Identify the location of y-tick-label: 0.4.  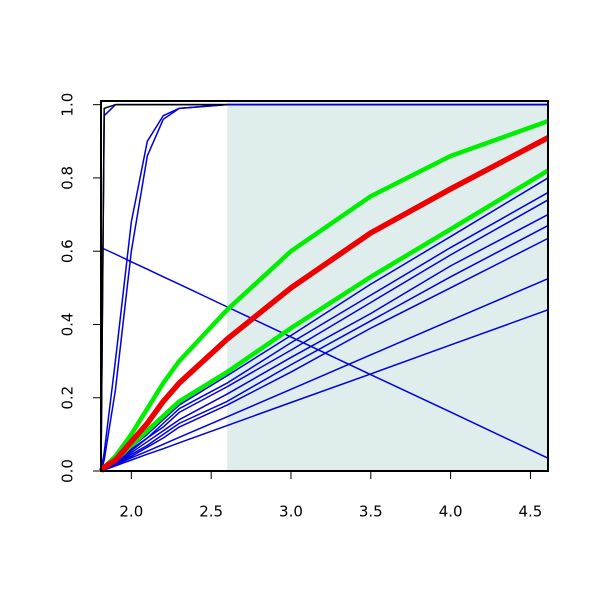
(68, 325).